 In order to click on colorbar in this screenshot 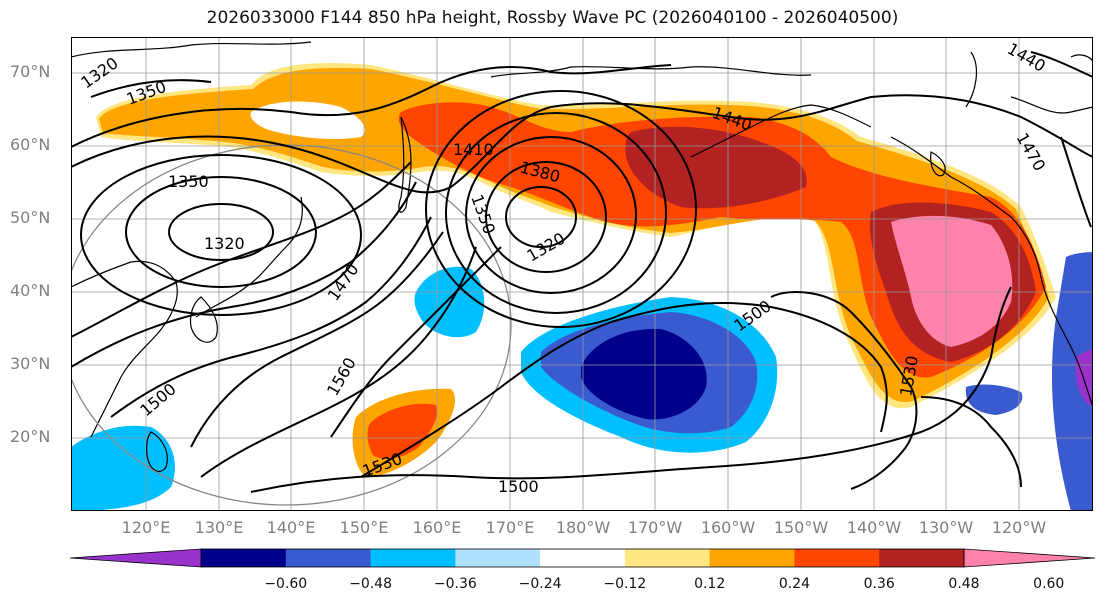, I will do `click(582, 558)`.